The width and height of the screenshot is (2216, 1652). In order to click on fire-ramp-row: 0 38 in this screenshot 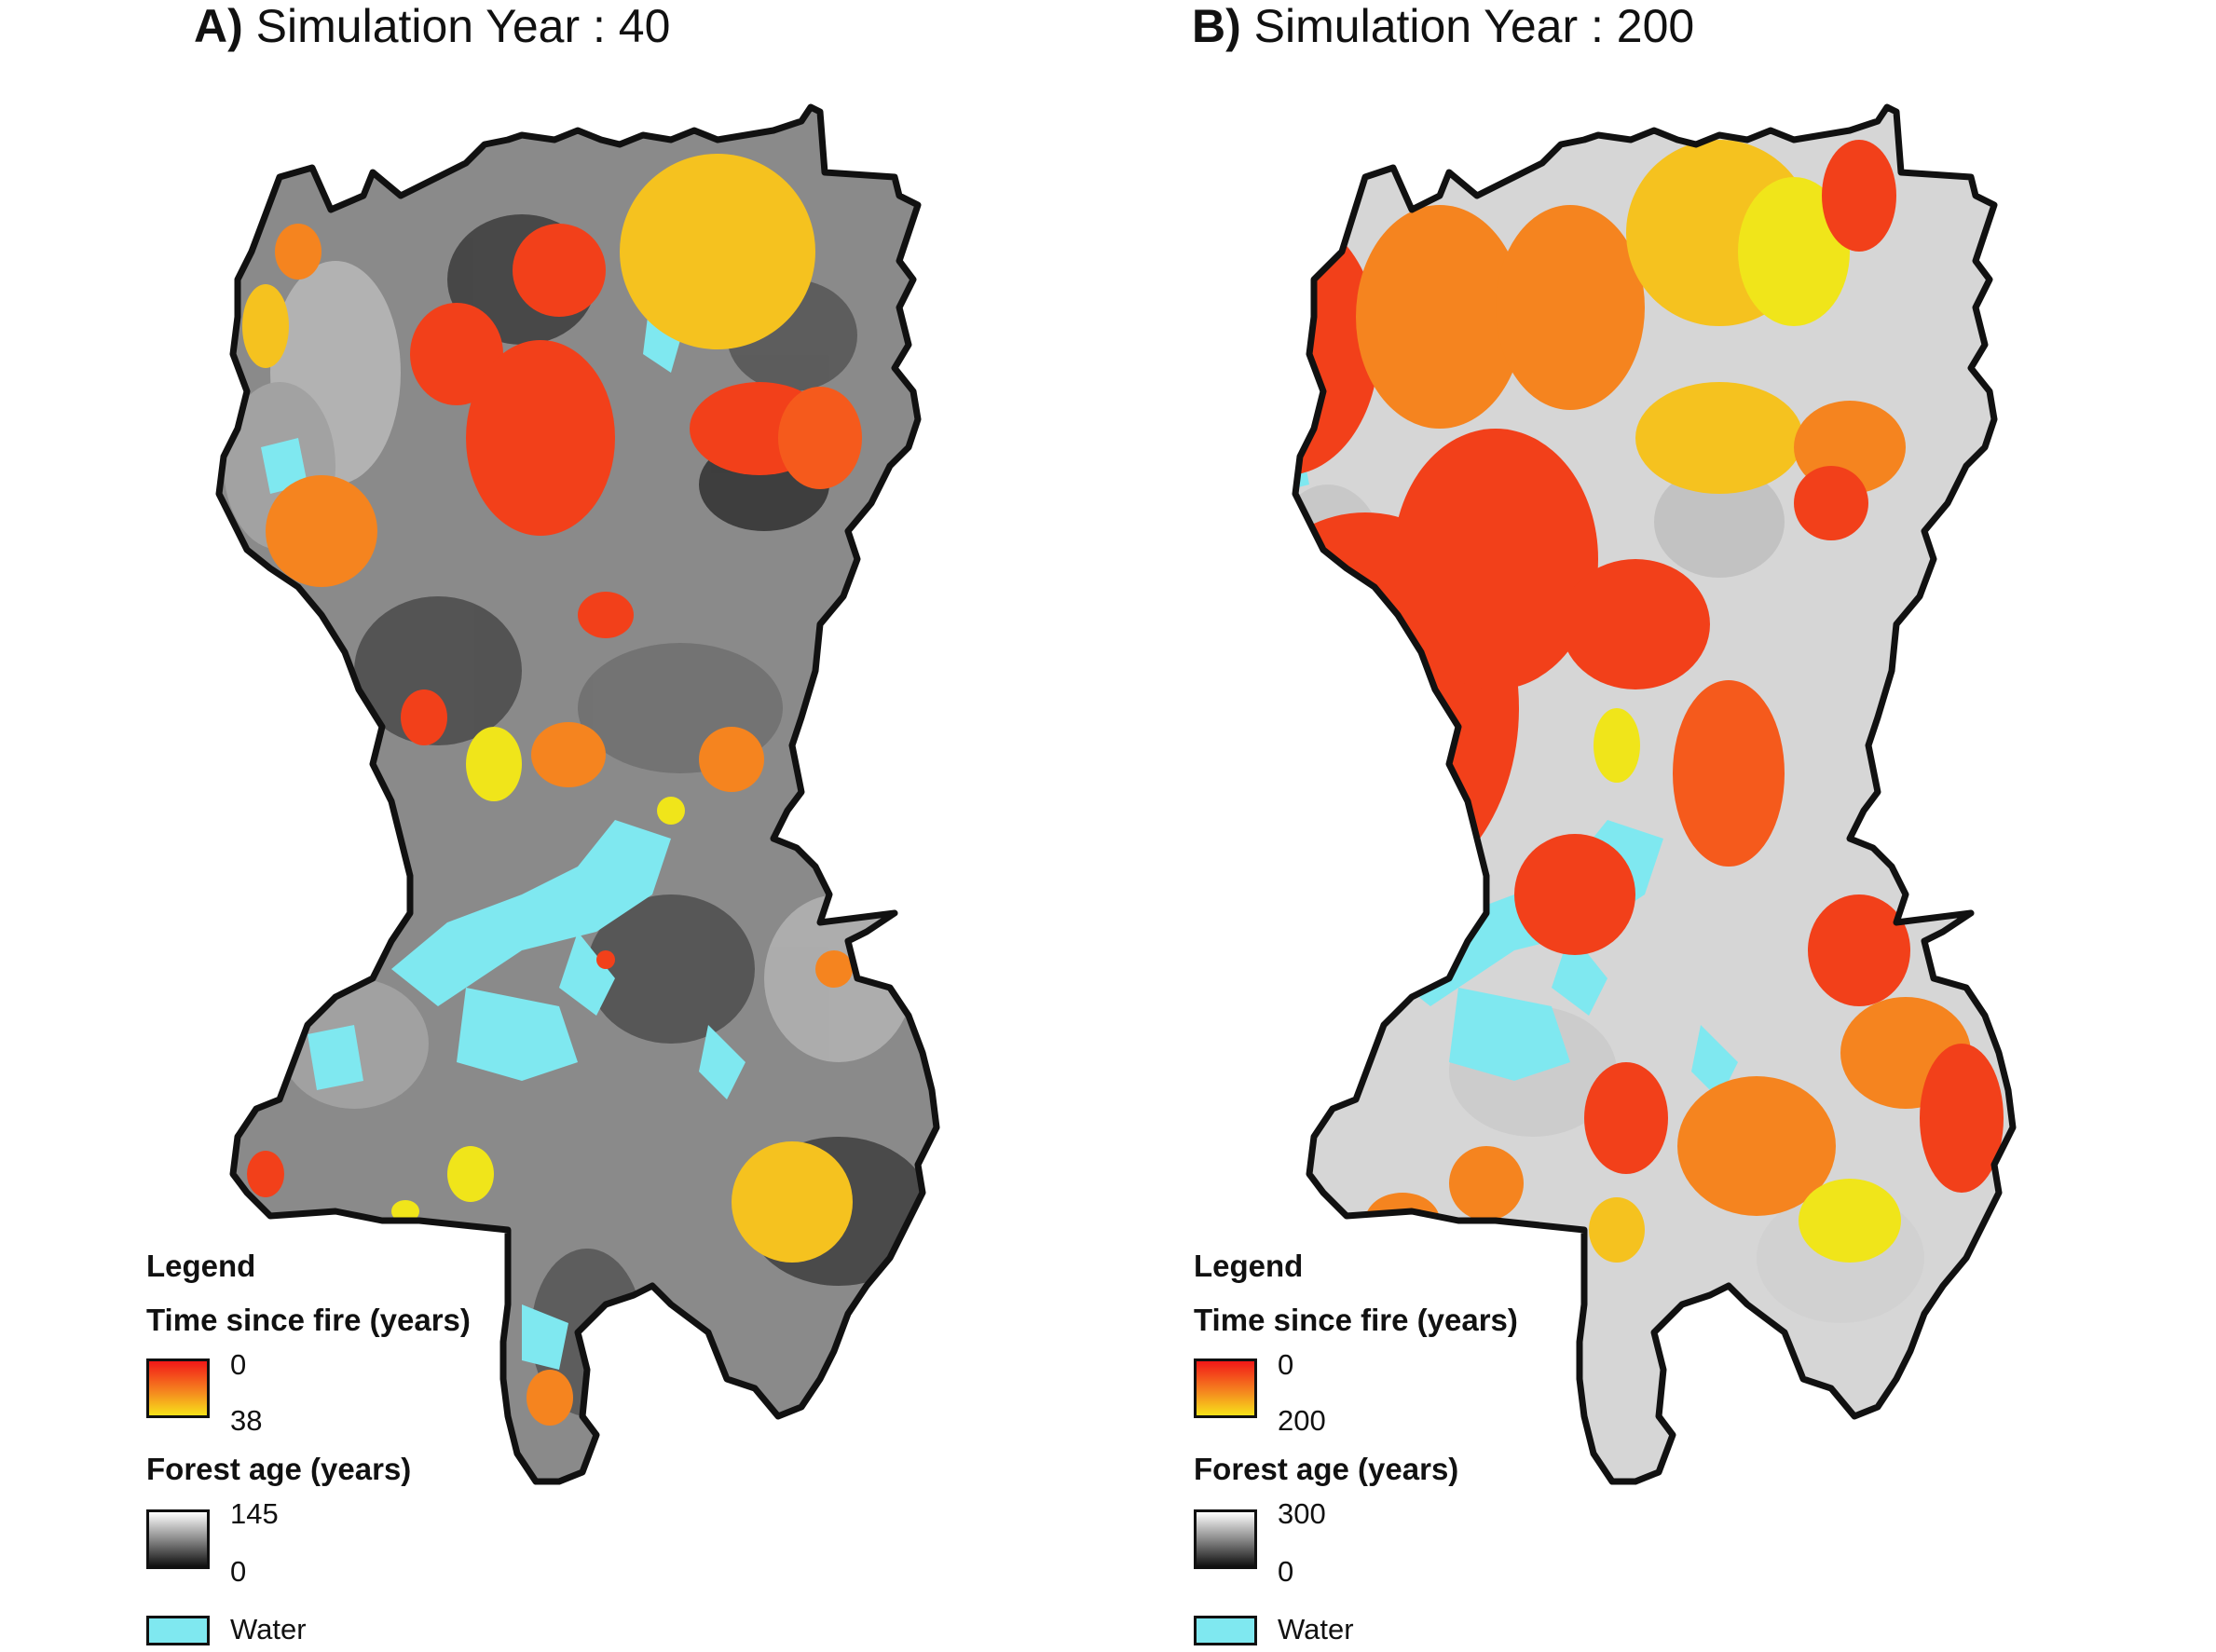, I will do `click(342, 1393)`.